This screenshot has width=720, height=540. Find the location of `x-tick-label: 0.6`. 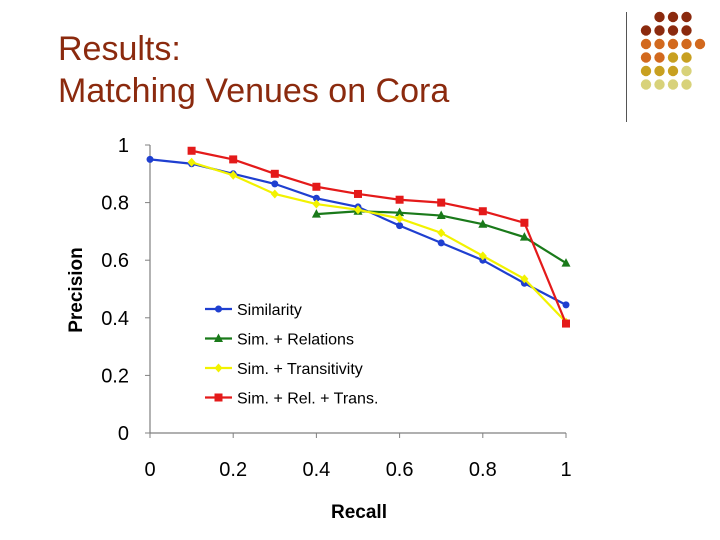

x-tick-label: 0.6 is located at coordinates (400, 470).